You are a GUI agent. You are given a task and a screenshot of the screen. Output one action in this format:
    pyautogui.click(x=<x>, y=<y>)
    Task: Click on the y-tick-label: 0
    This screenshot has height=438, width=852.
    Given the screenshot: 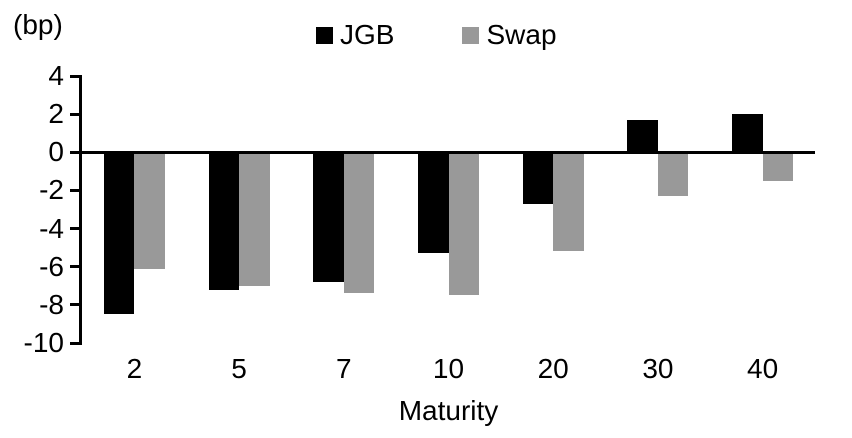 What is the action you would take?
    pyautogui.click(x=56, y=152)
    